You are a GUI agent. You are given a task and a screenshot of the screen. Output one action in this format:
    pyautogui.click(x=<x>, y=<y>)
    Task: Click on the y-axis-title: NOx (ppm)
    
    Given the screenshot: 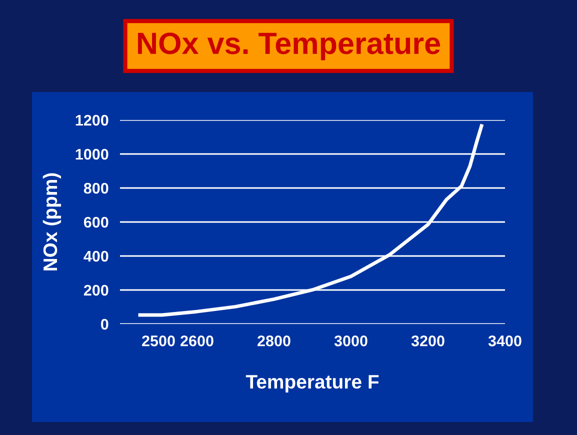 What is the action you would take?
    pyautogui.click(x=52, y=221)
    